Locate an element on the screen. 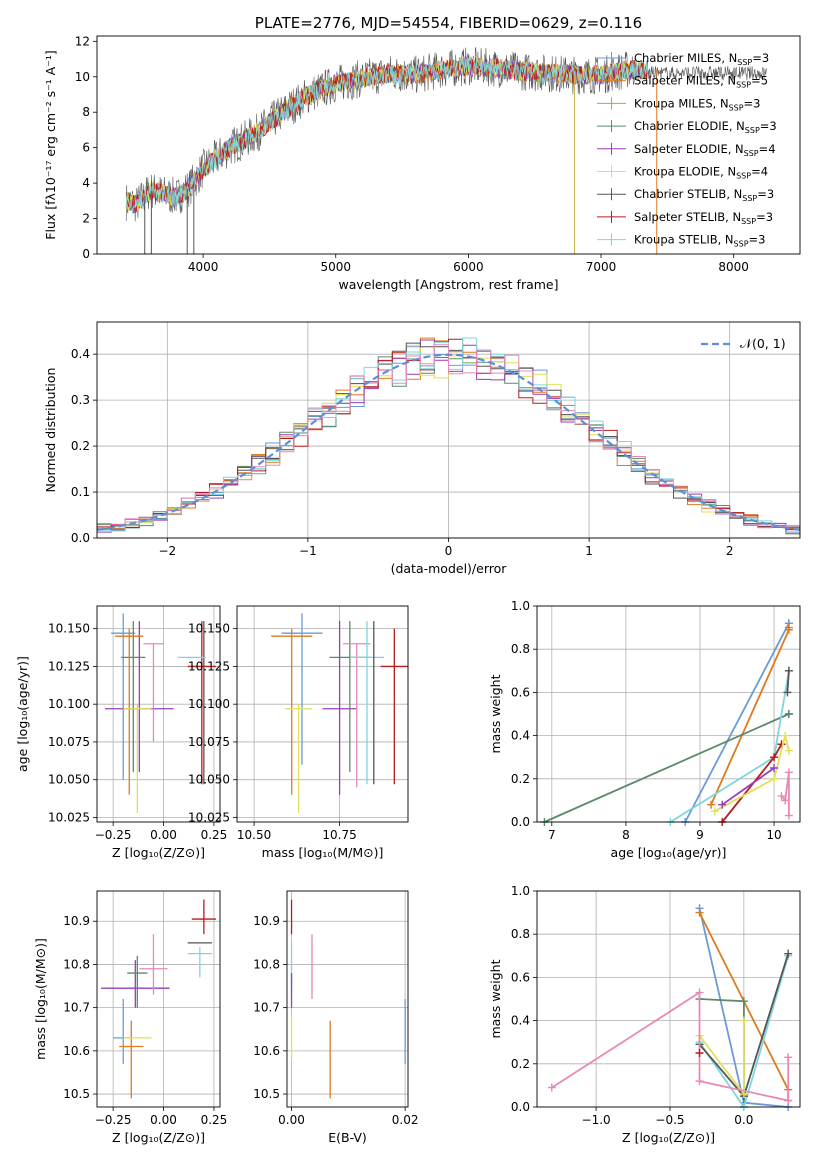 The height and width of the screenshot is (1170, 819). x-tick-label: 10 is located at coordinates (773, 835).